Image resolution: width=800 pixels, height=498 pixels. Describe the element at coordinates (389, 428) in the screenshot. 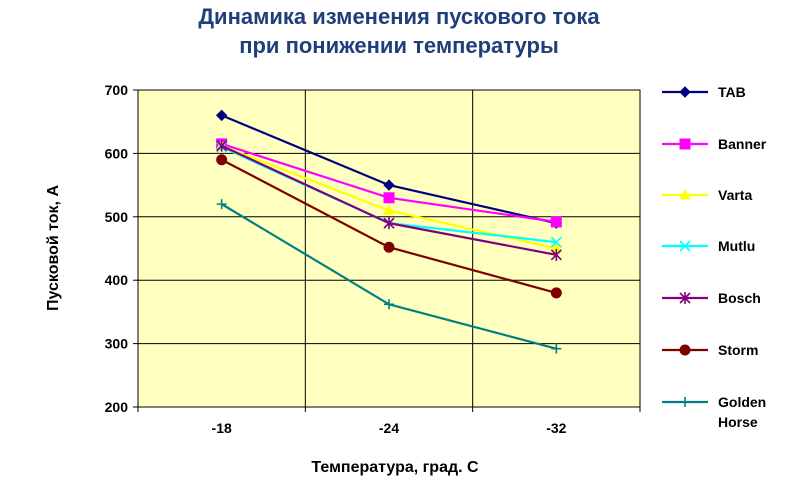

I see `x-tick-label: -24` at that location.